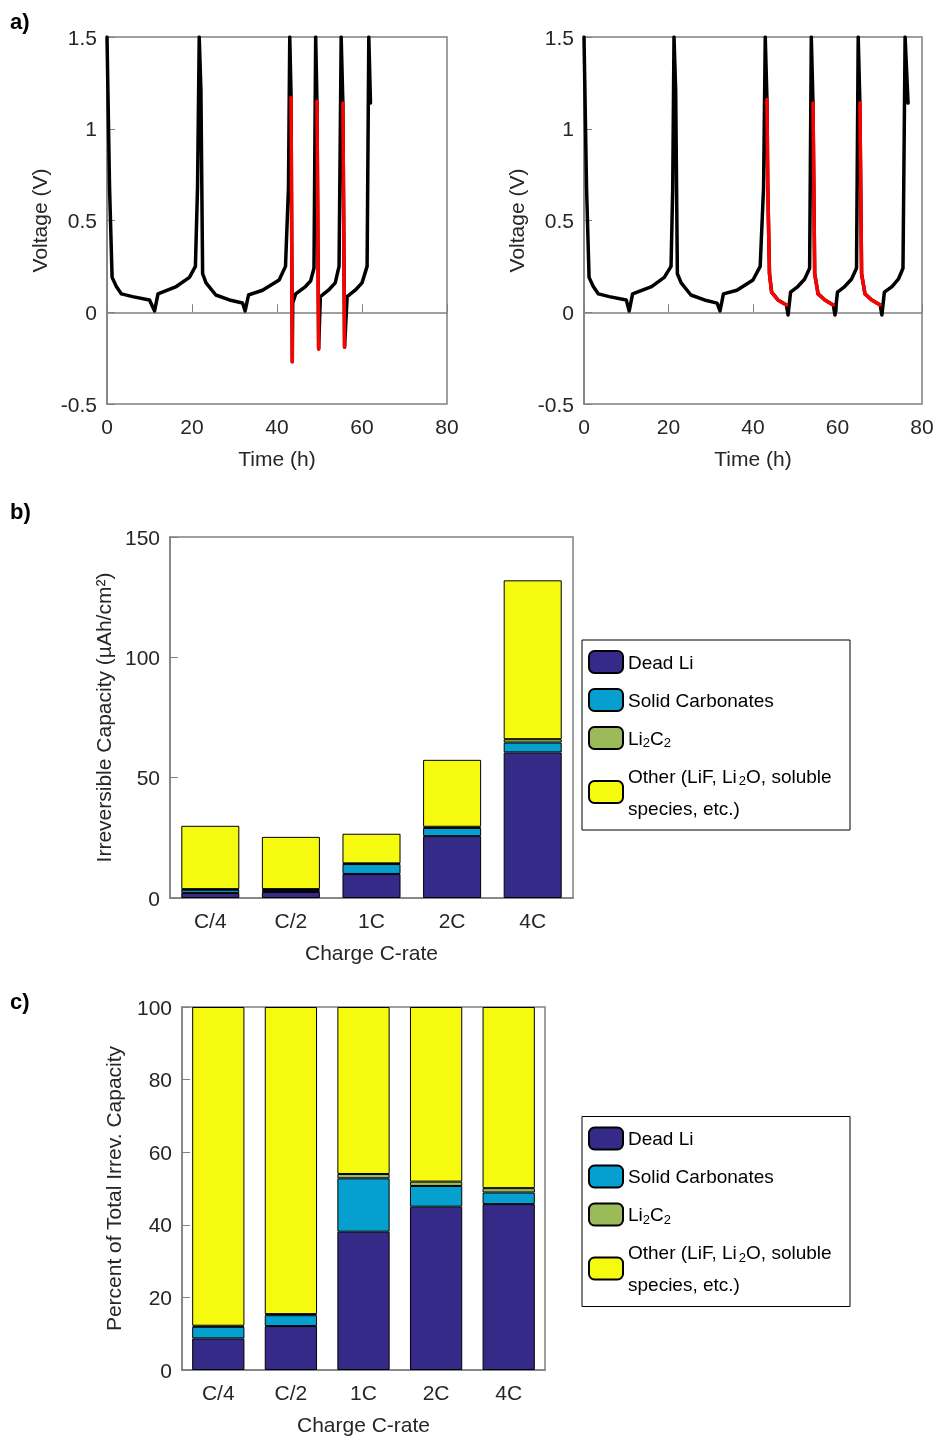 This screenshot has width=938, height=1443. I want to click on y-tick-label: 80, so click(160, 1080).